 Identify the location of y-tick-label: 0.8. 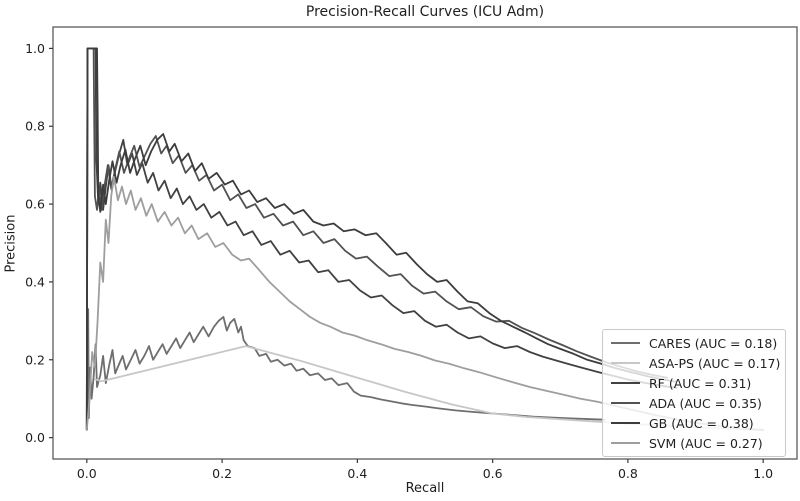
(35, 126).